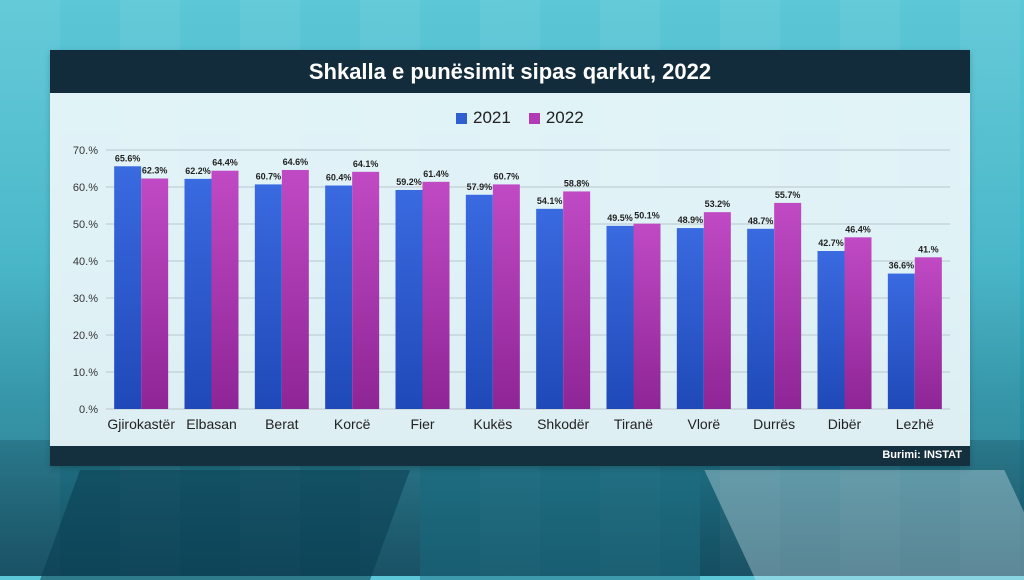 This screenshot has height=580, width=1024. Describe the element at coordinates (492, 424) in the screenshot. I see `x-category-label: Kukës` at that location.